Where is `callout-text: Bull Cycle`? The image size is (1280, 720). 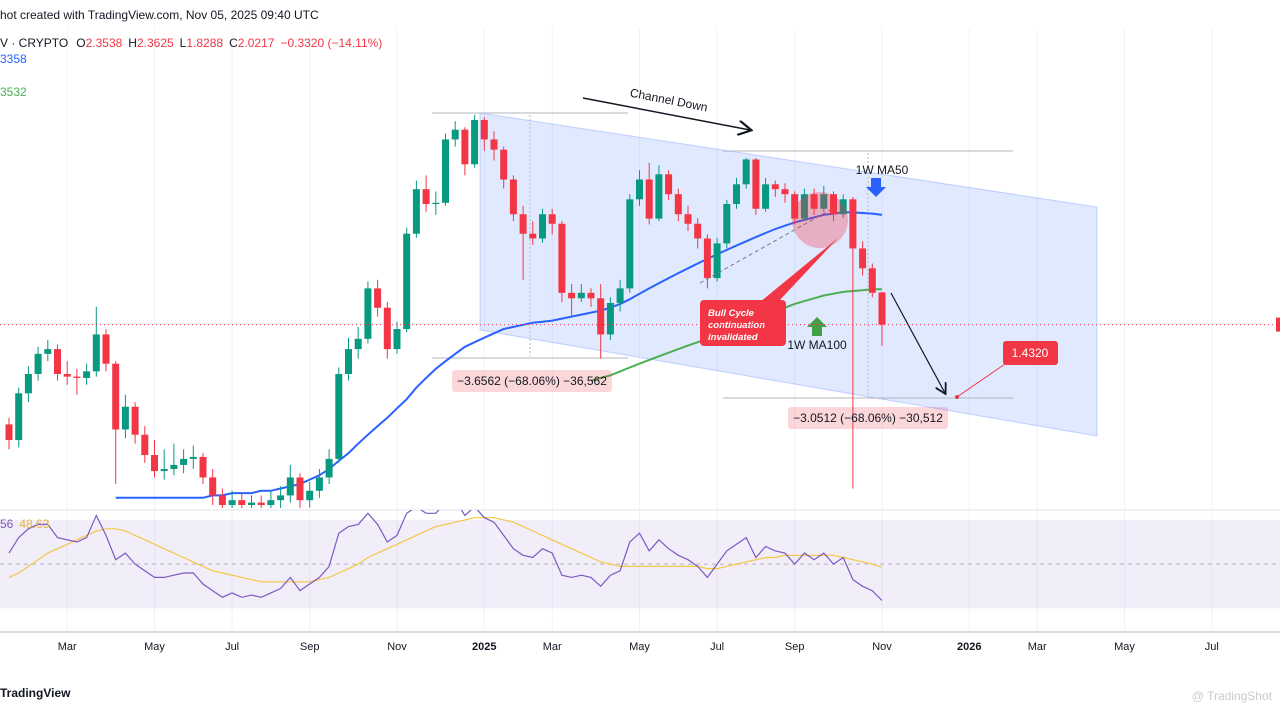 callout-text: Bull Cycle is located at coordinates (731, 313).